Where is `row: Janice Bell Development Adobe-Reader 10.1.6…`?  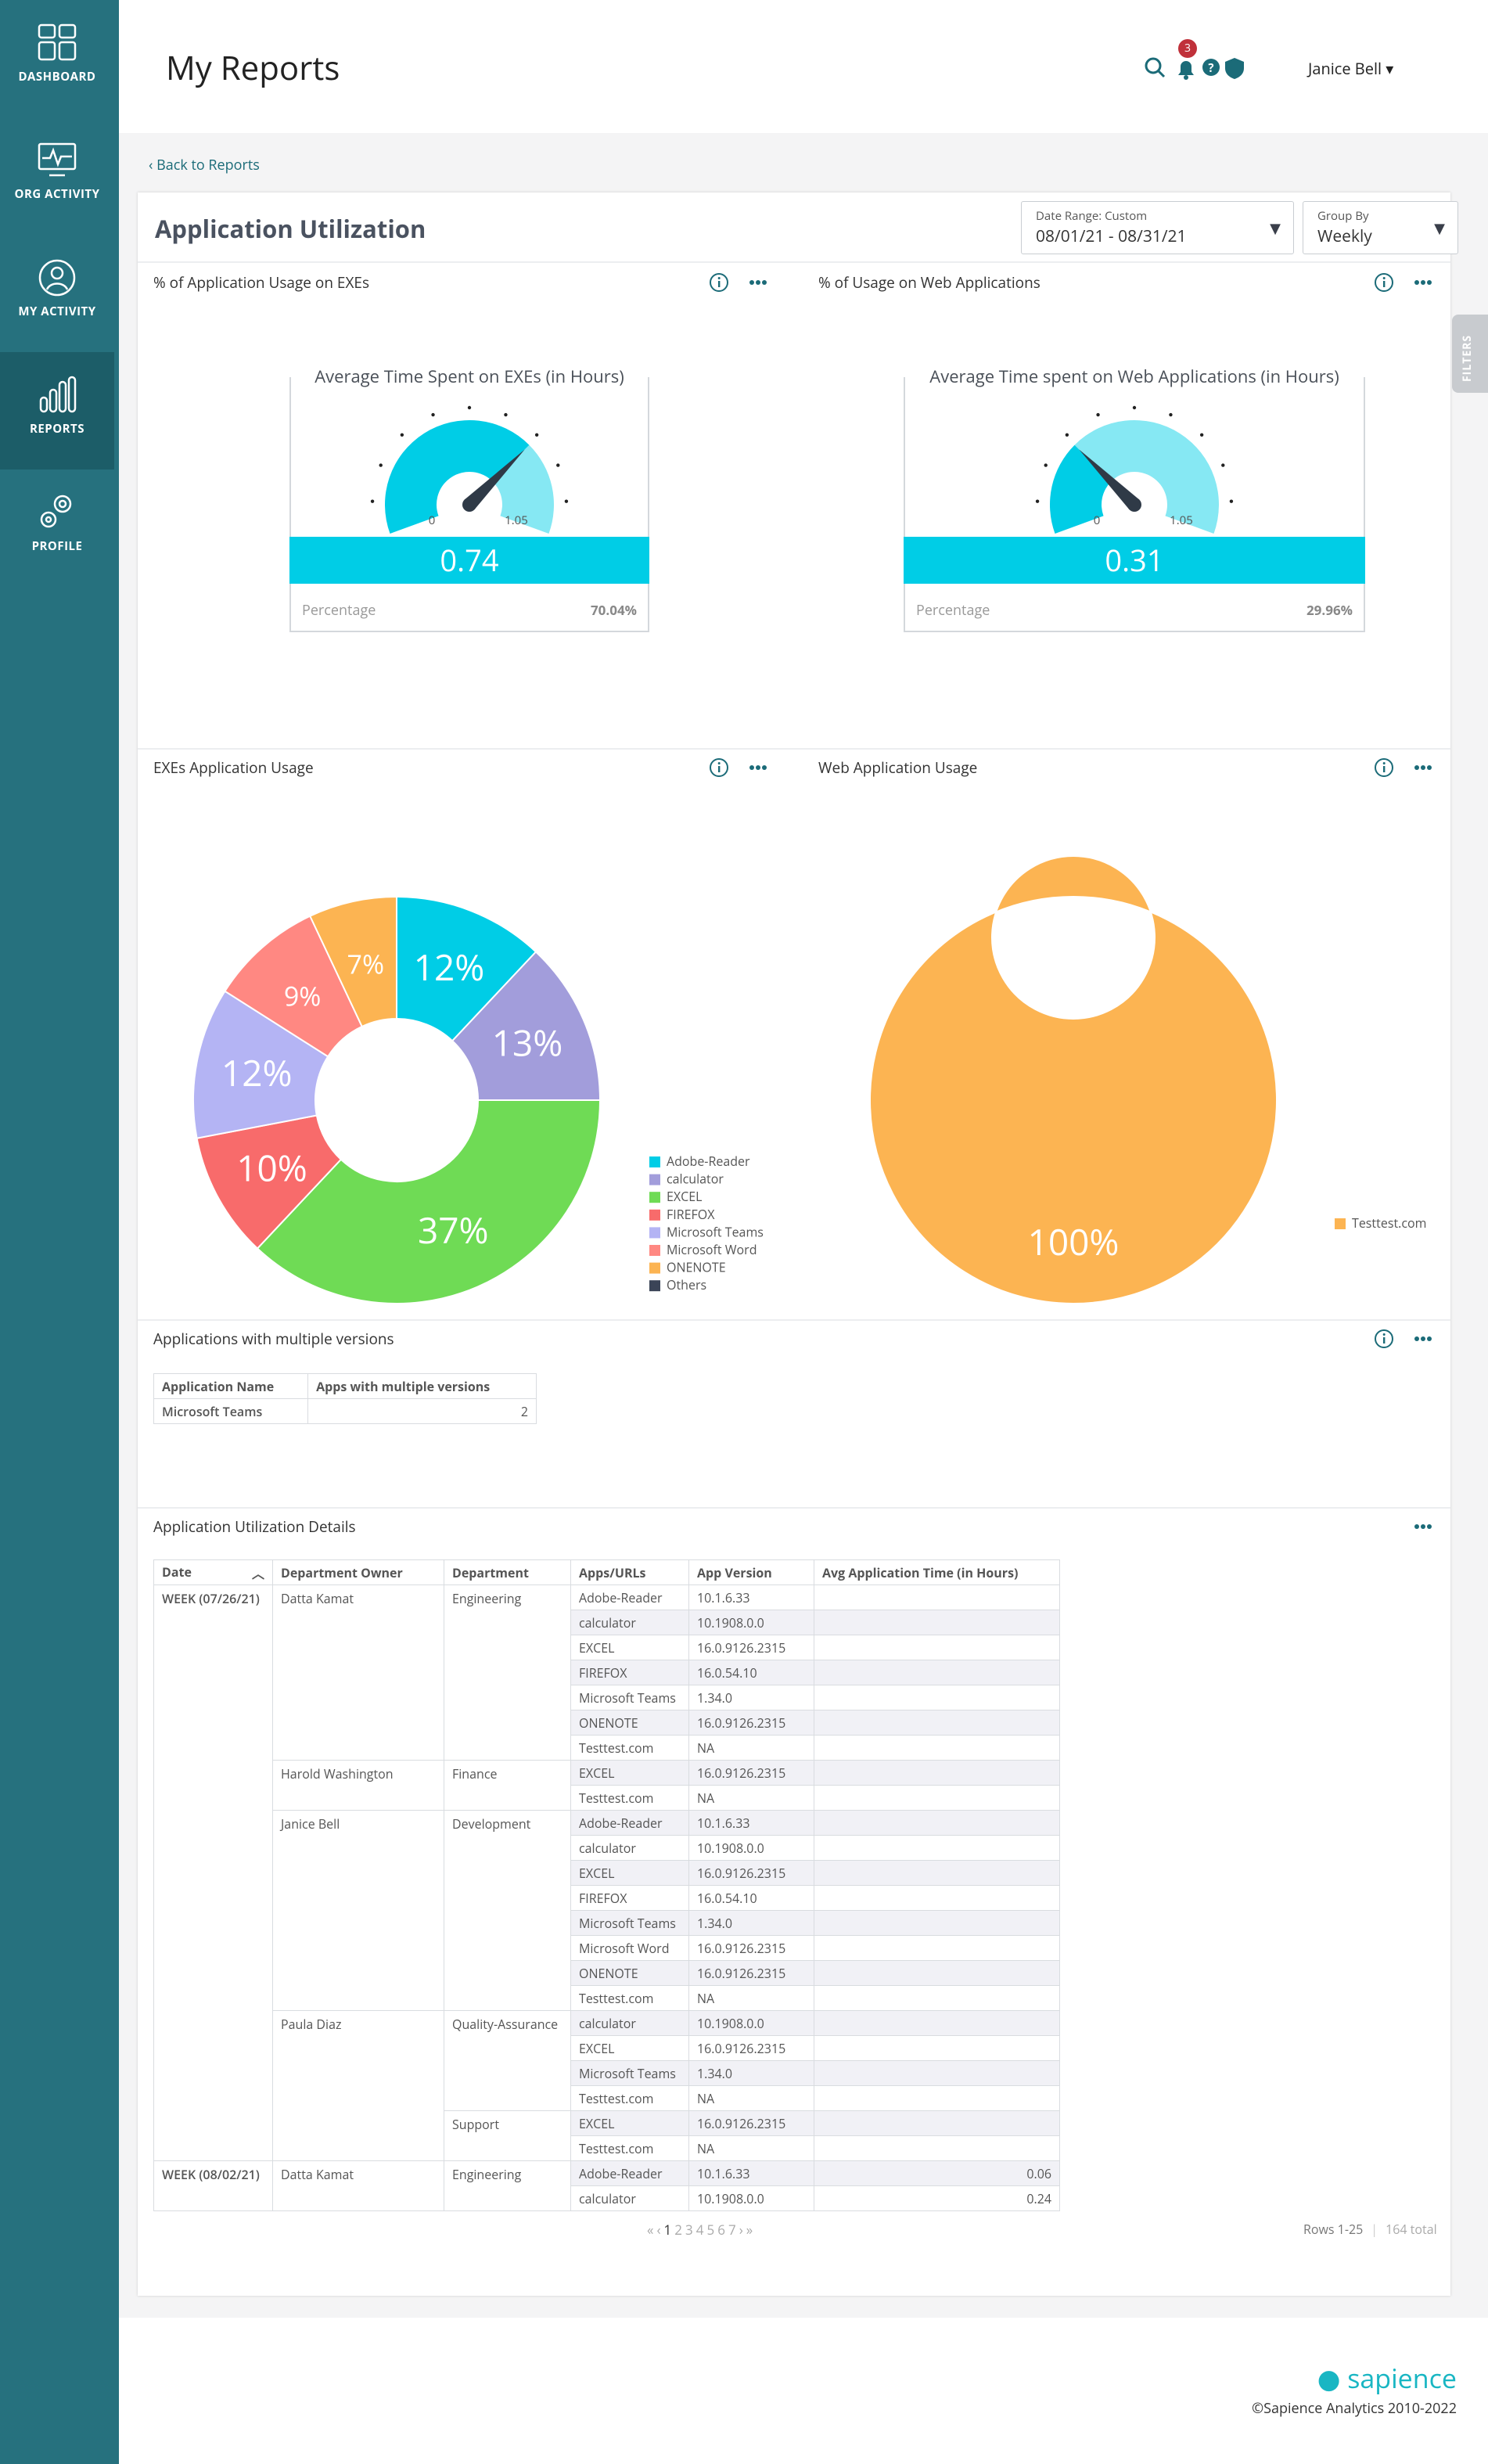
row: Janice Bell Development Adobe-Reader 10.1.6… is located at coordinates (607, 1910).